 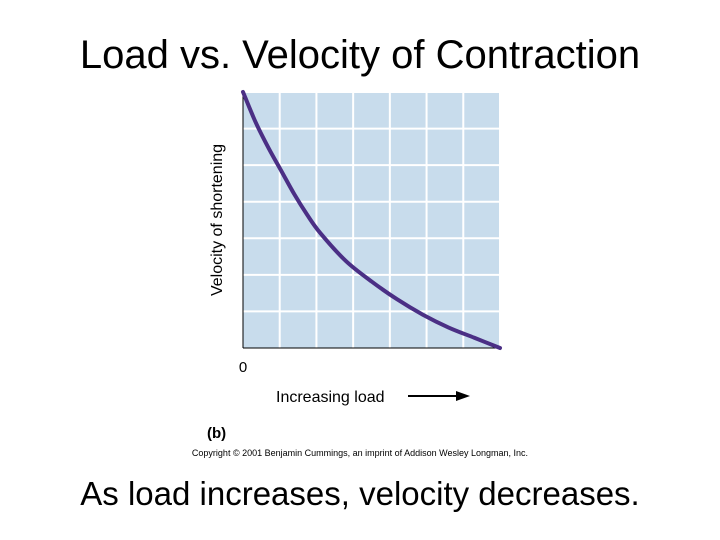 What do you see at coordinates (439, 396) in the screenshot?
I see `right-arrow-icon` at bounding box center [439, 396].